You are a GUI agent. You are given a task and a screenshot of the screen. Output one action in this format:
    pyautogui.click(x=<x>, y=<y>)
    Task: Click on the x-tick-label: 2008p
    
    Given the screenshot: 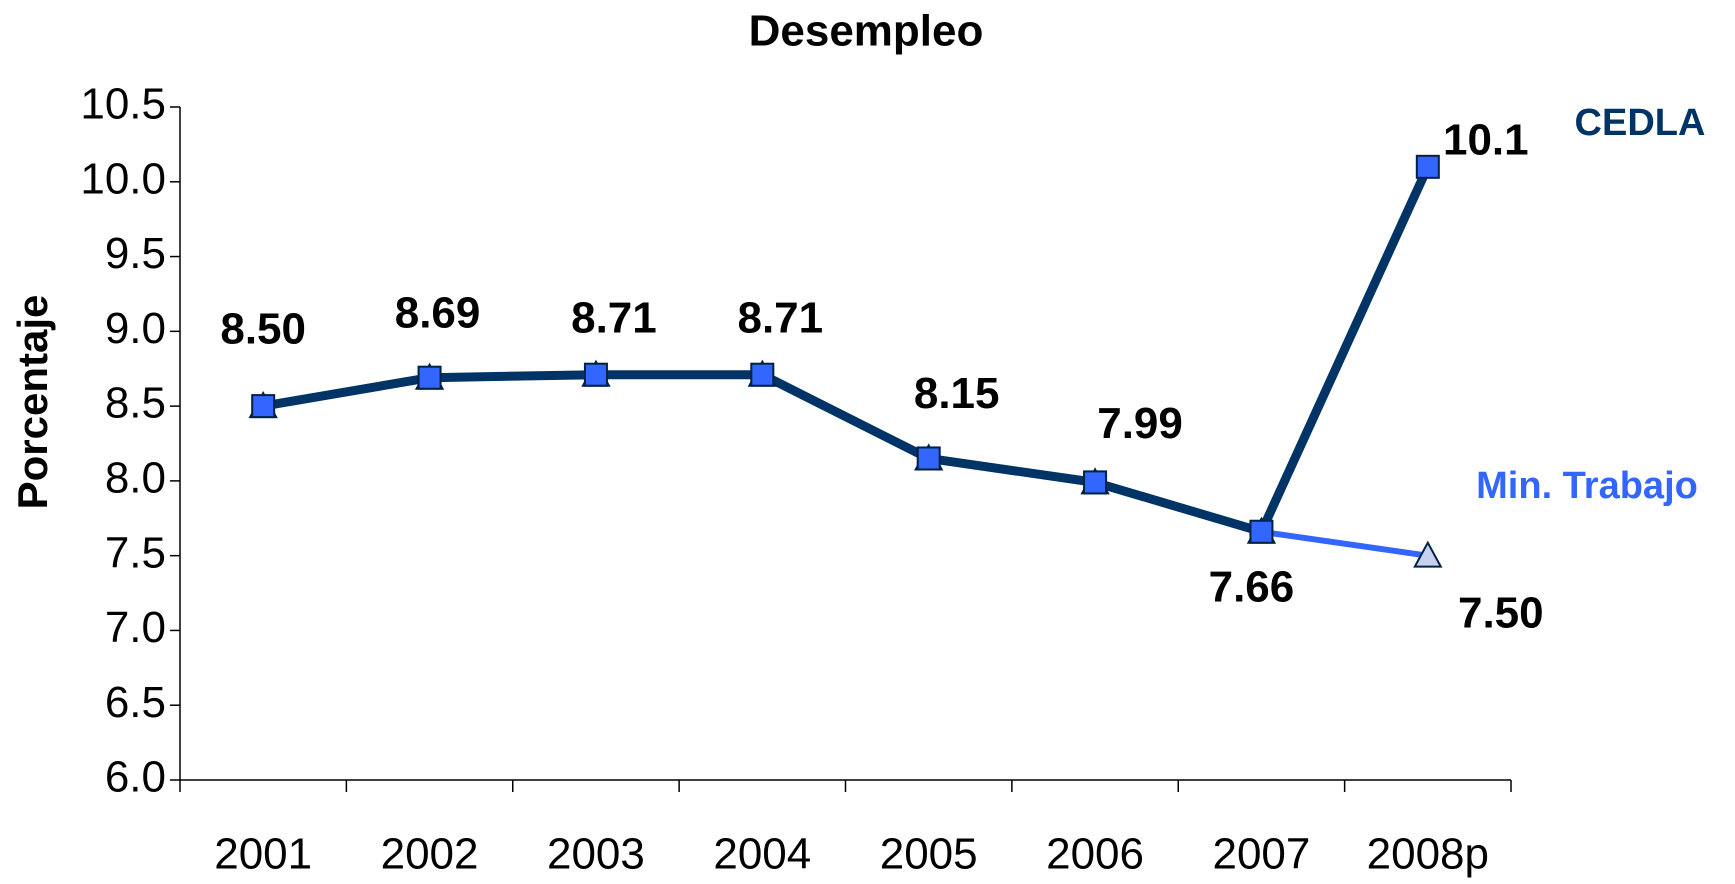 What is the action you would take?
    pyautogui.click(x=1428, y=854)
    